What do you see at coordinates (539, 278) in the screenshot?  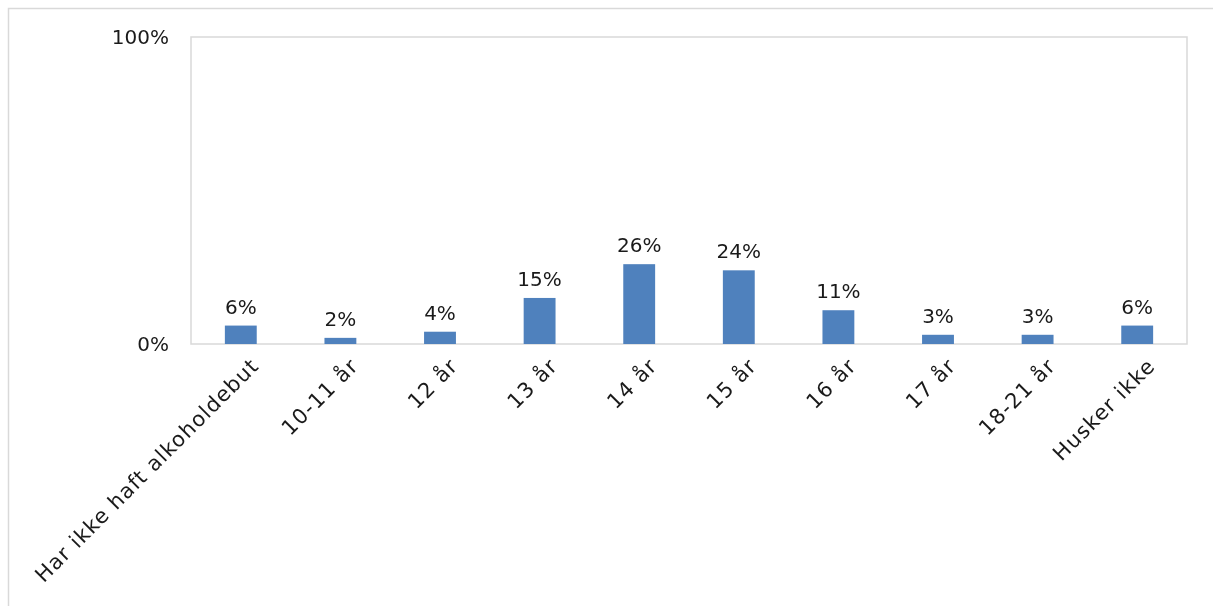 I see `data-label: 15%` at bounding box center [539, 278].